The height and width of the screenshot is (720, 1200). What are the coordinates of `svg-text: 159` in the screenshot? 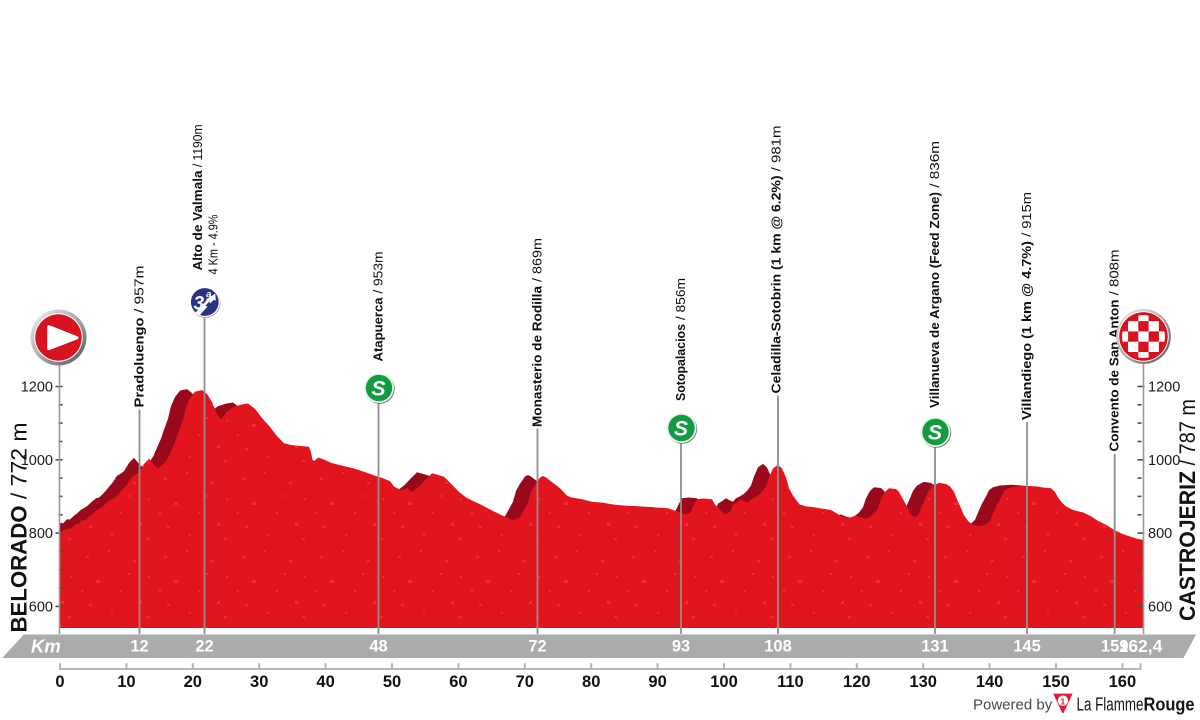 It's located at (1115, 647).